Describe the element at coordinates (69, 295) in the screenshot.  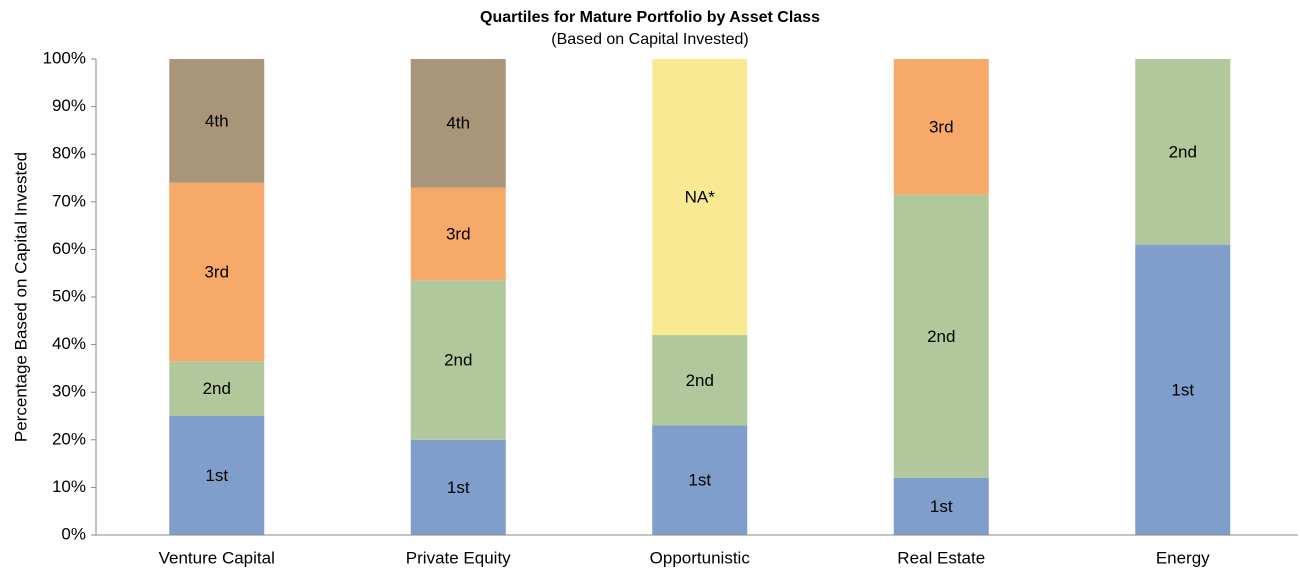
I see `y-tick-label: 50%` at that location.